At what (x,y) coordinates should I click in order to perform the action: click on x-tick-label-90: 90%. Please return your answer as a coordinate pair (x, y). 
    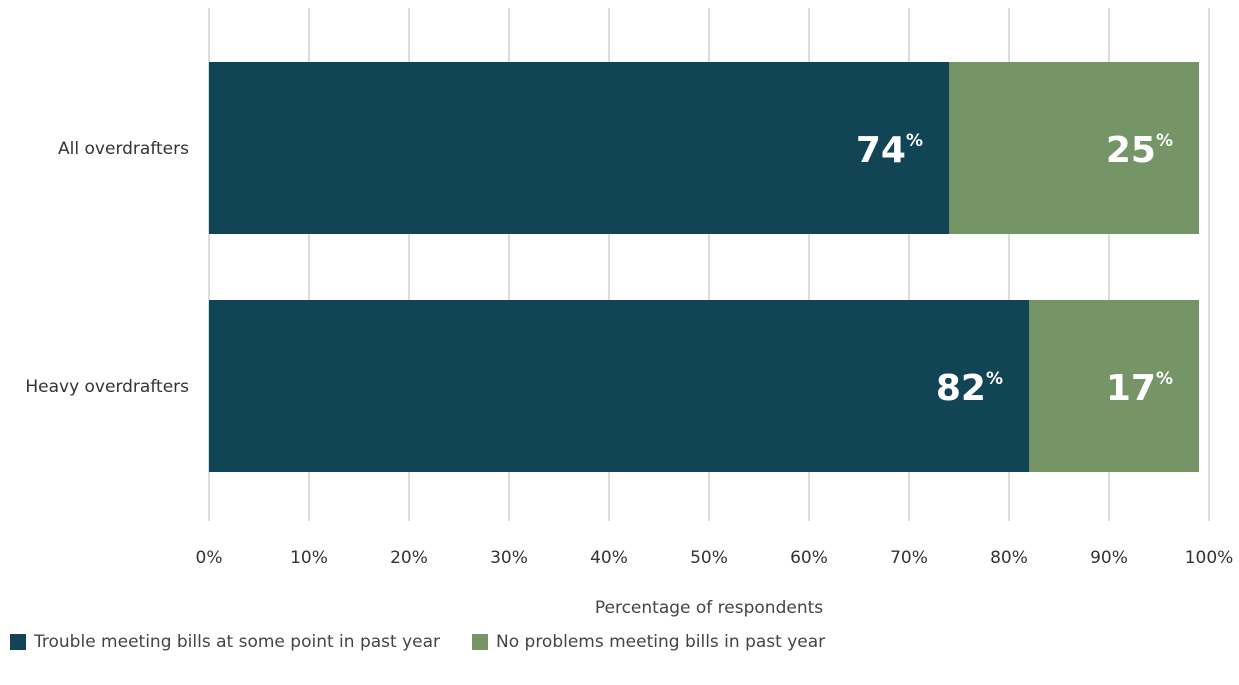
    Looking at the image, I should click on (1109, 558).